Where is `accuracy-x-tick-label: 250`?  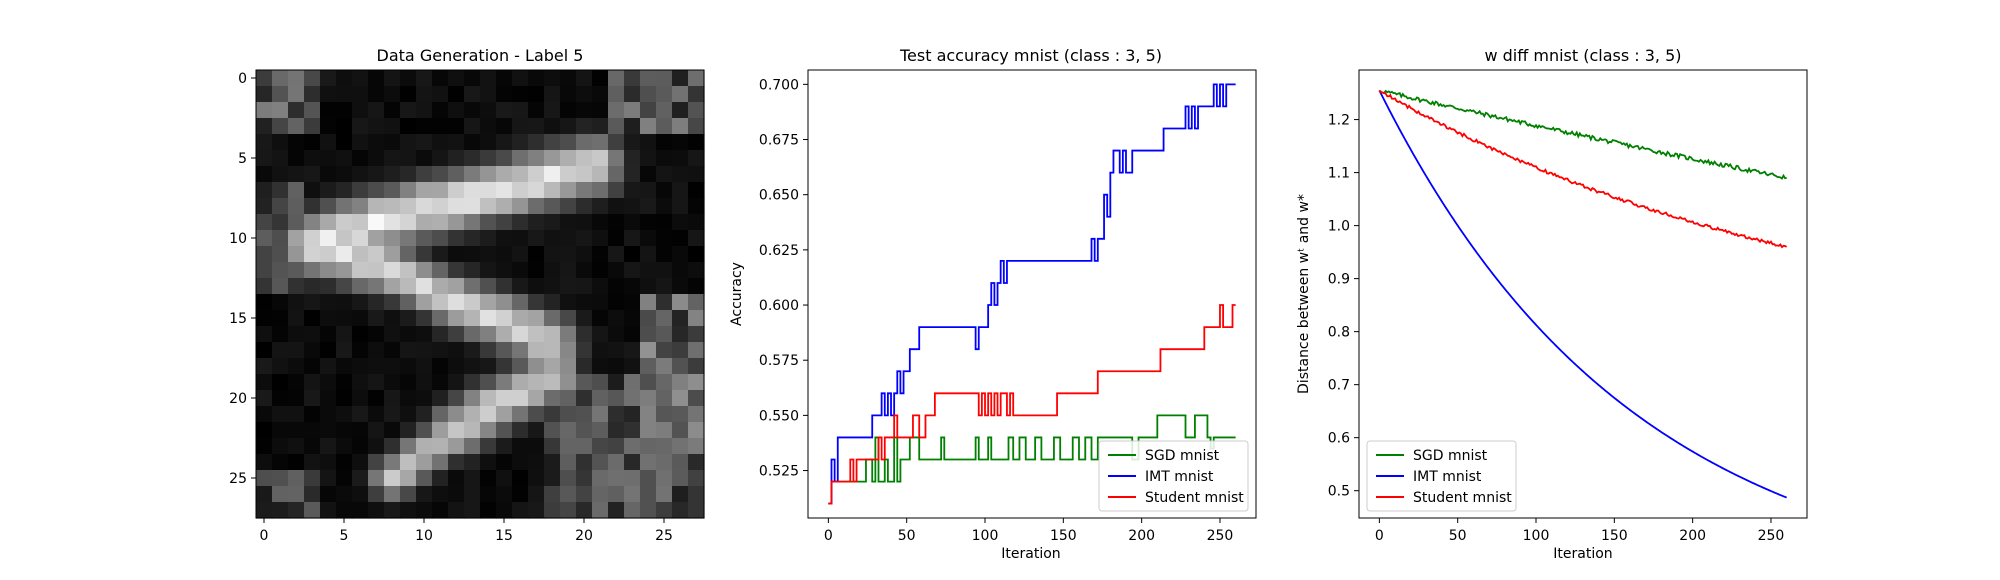
accuracy-x-tick-label: 250 is located at coordinates (1220, 536).